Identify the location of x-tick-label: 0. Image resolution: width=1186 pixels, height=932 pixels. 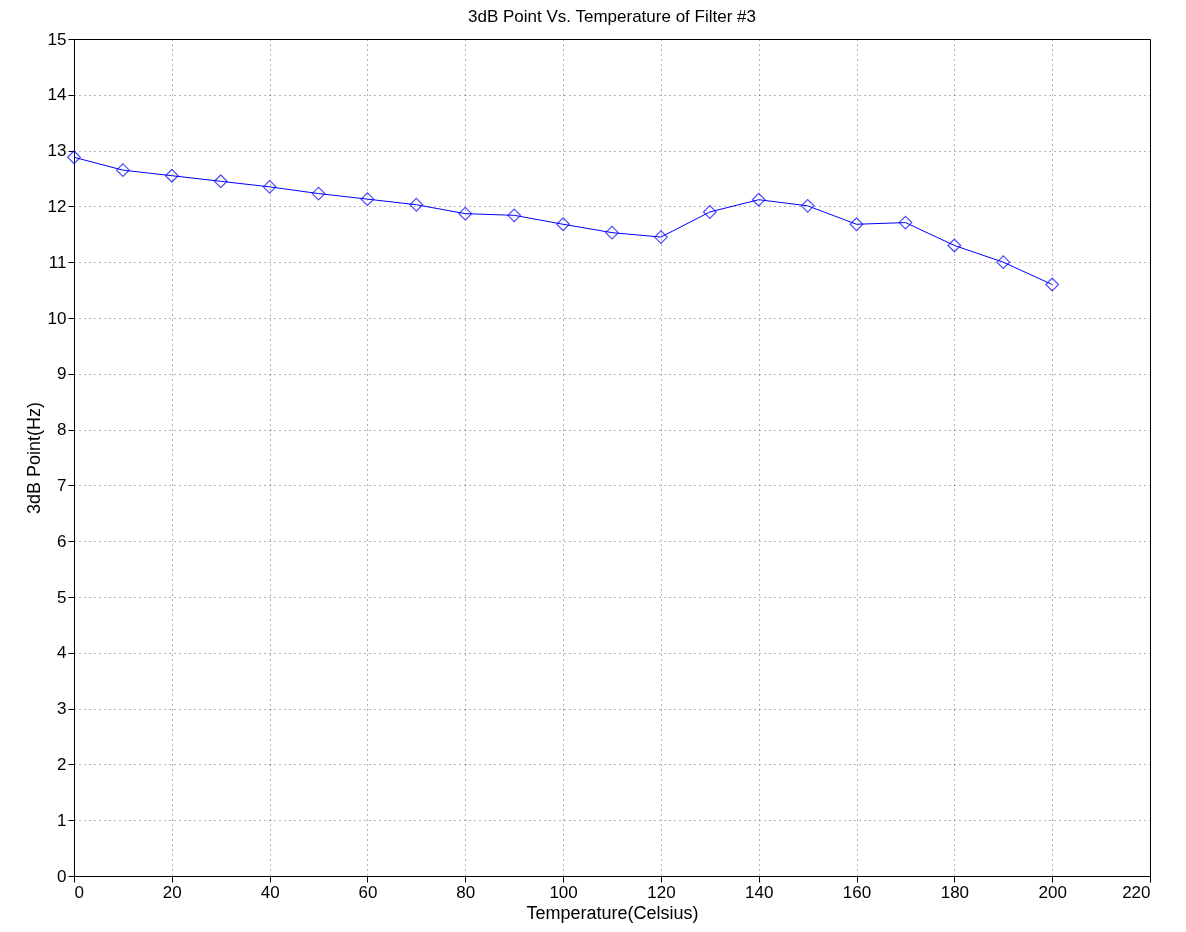
(79, 892).